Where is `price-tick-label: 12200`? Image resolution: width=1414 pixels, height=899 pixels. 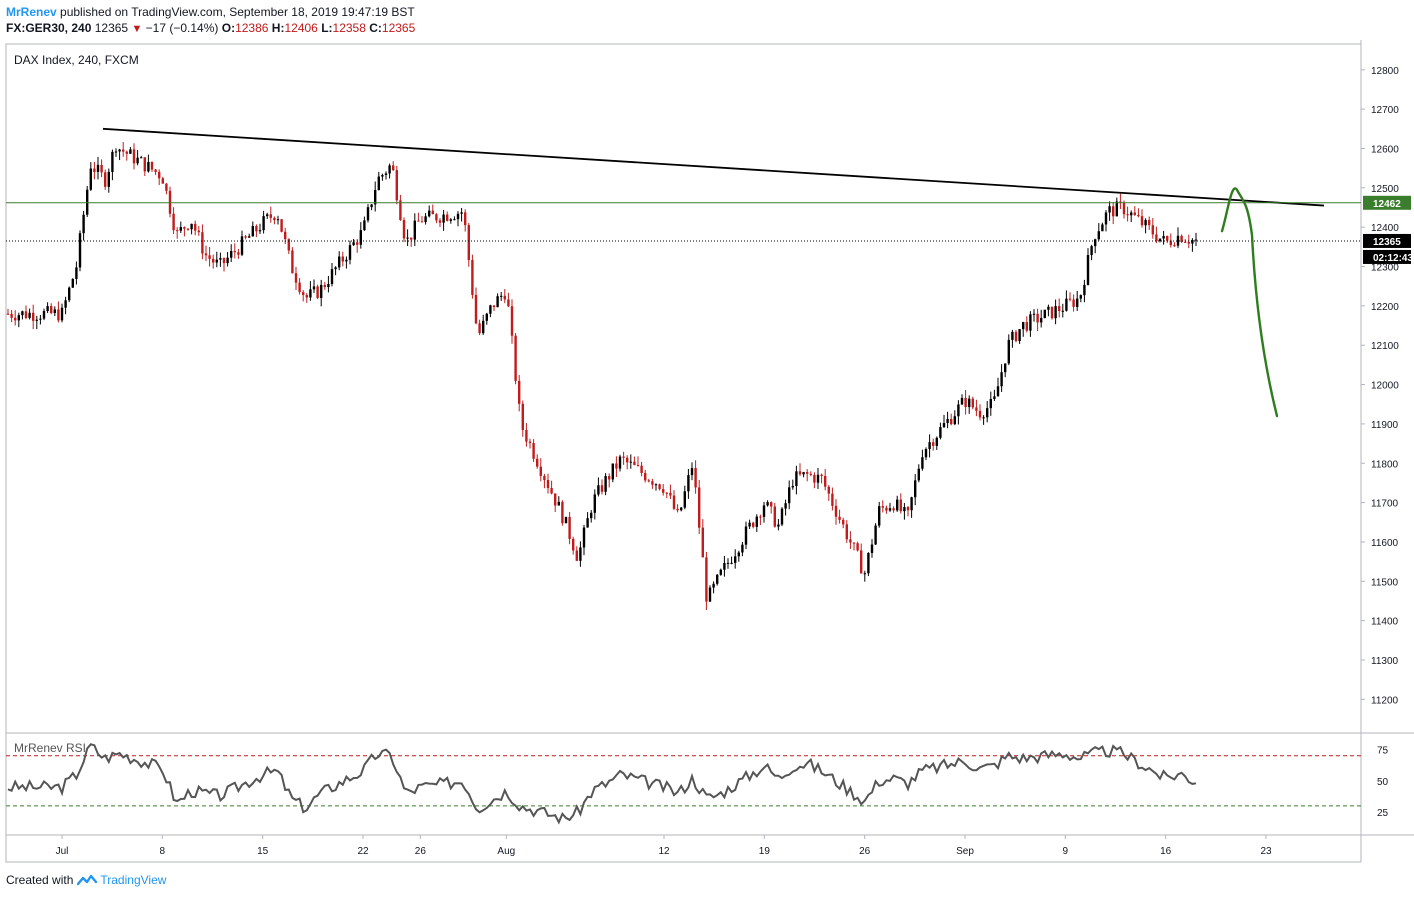 price-tick-label: 12200 is located at coordinates (1385, 307).